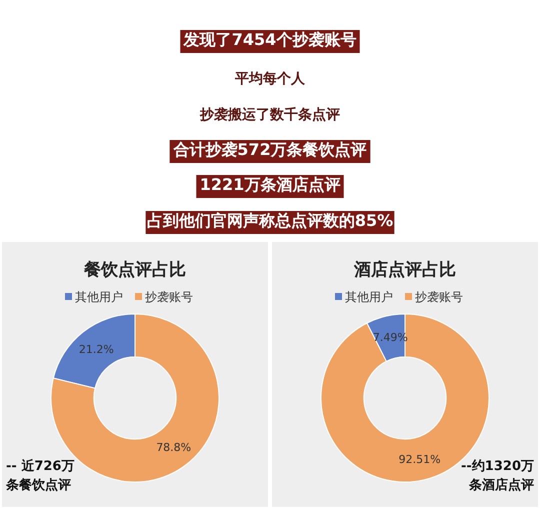 Image resolution: width=540 pixels, height=509 pixels. Describe the element at coordinates (40, 466) in the screenshot. I see `text: -- 近726万` at that location.